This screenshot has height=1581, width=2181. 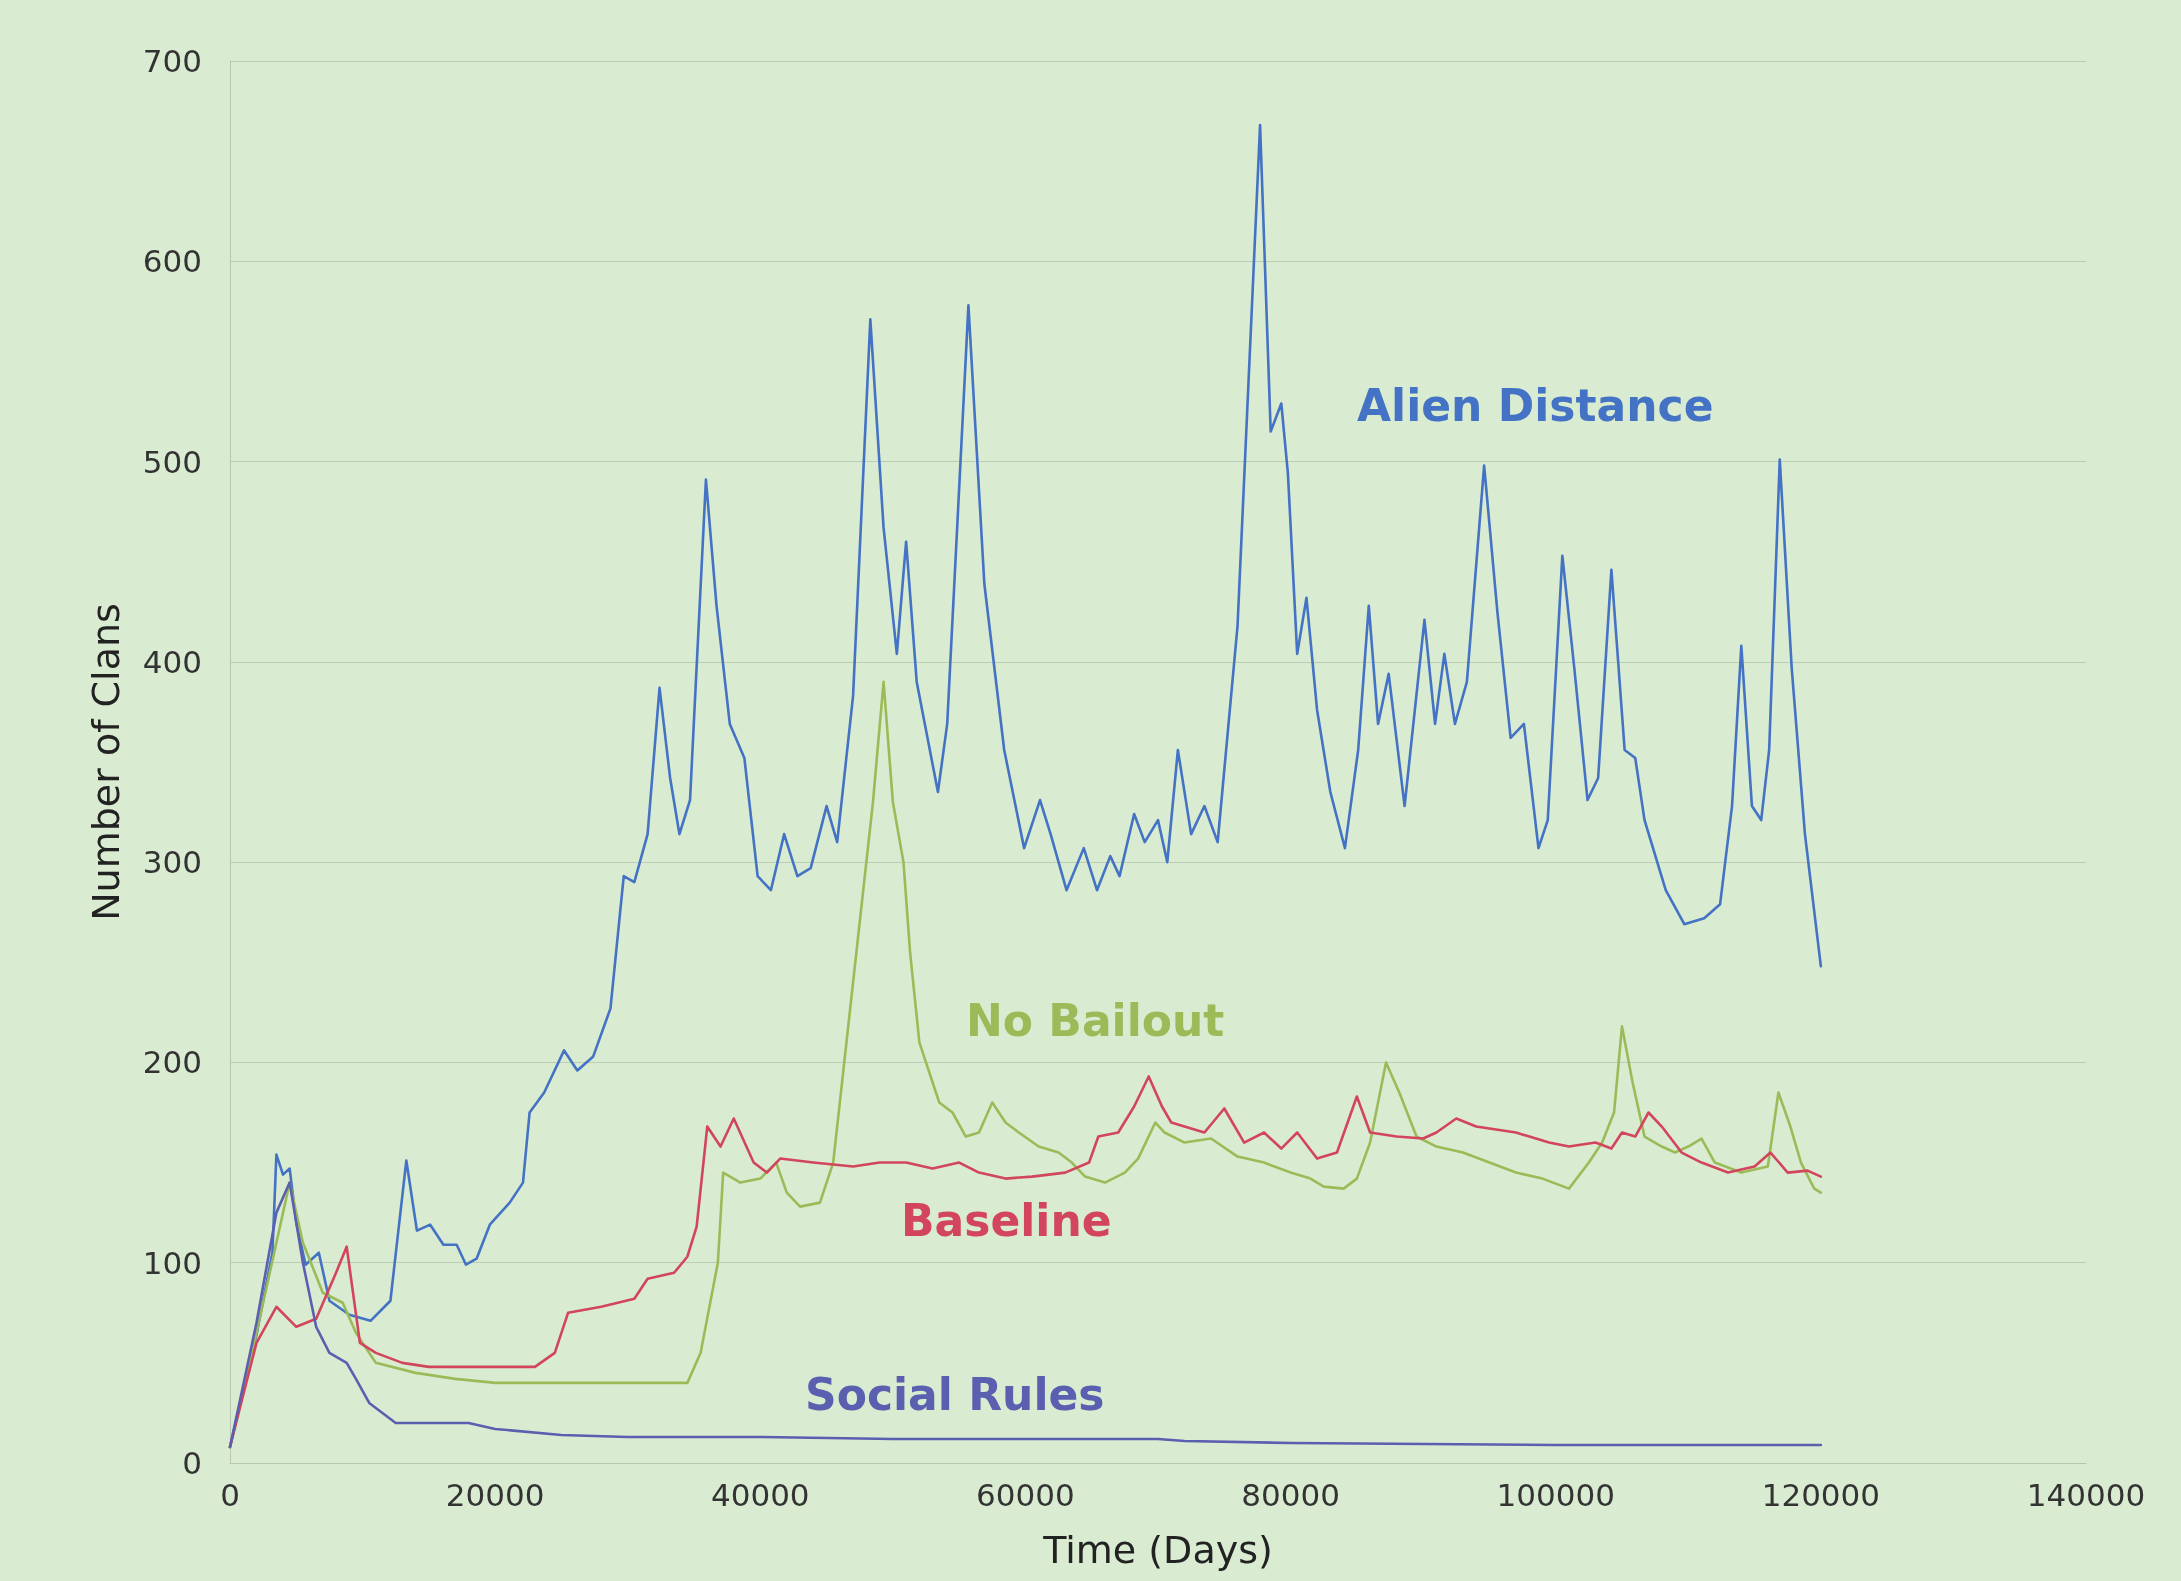 What do you see at coordinates (192, 1463) in the screenshot?
I see `y-tick-label: 0` at bounding box center [192, 1463].